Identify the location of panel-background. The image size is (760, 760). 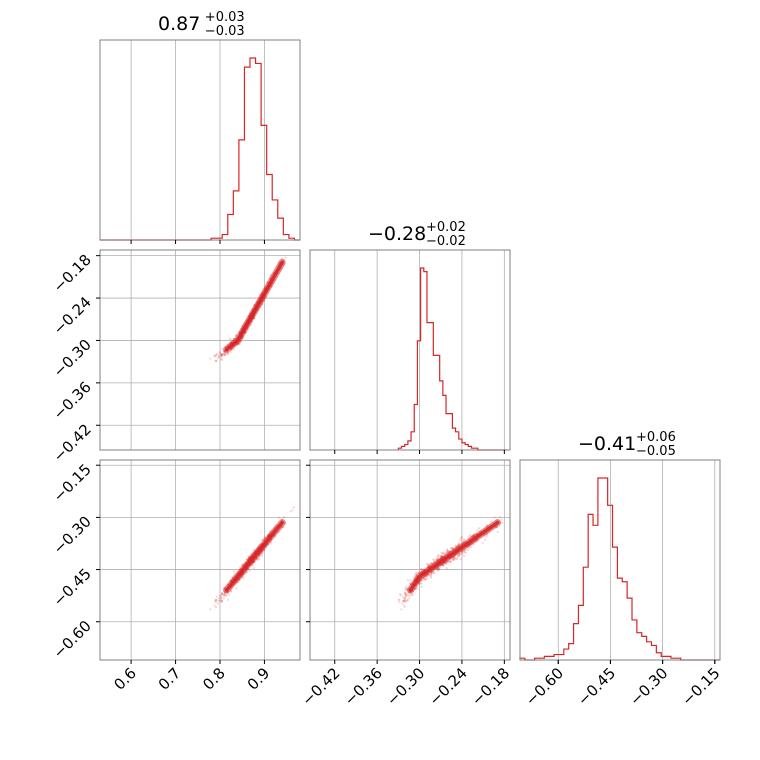
(200, 140).